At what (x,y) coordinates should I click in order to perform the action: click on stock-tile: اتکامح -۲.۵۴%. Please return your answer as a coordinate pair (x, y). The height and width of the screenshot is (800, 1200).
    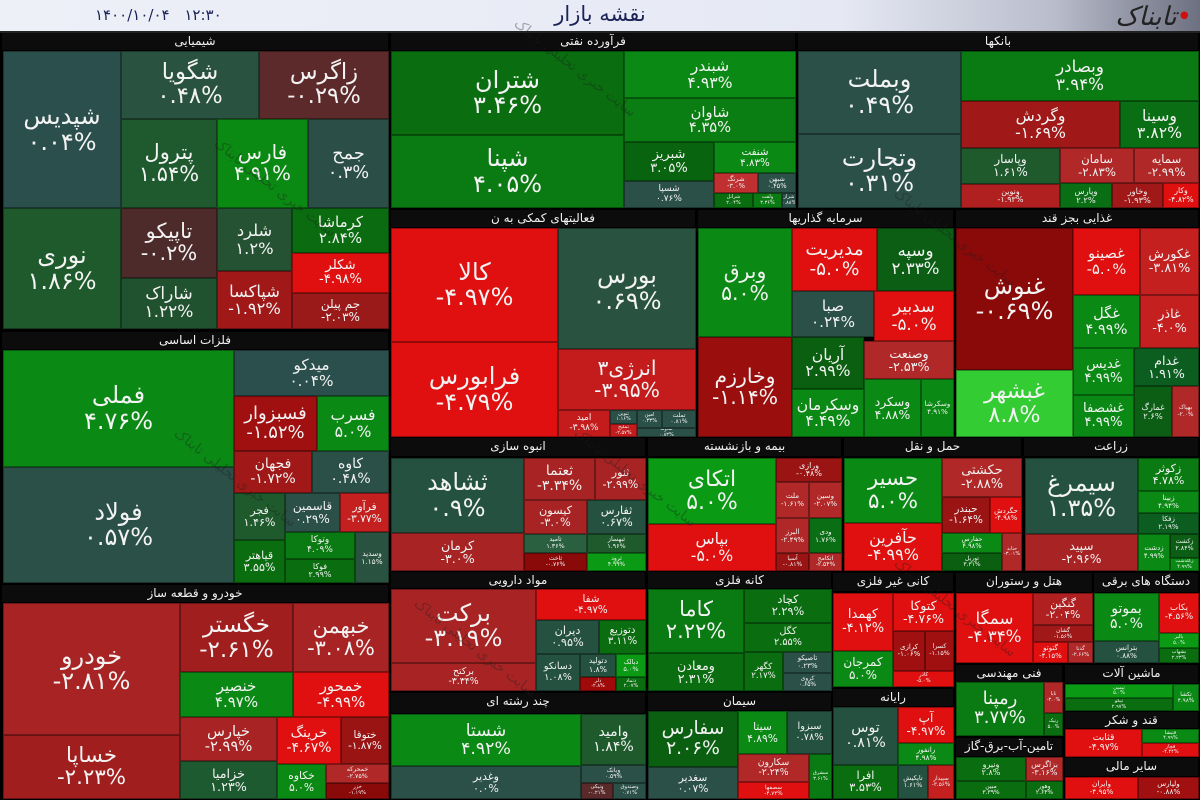
    Looking at the image, I should click on (825, 562).